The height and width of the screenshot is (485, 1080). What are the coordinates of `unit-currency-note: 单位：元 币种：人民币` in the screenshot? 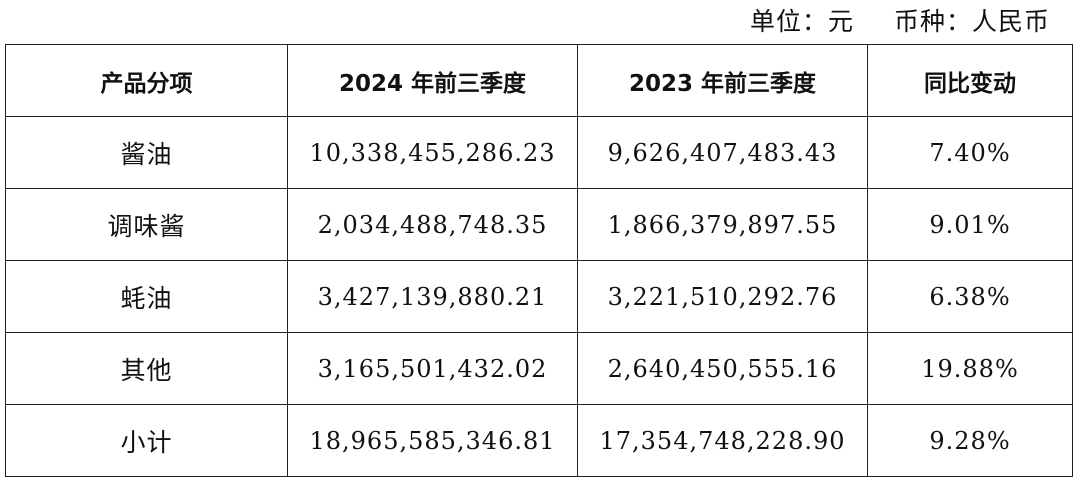 It's located at (900, 22).